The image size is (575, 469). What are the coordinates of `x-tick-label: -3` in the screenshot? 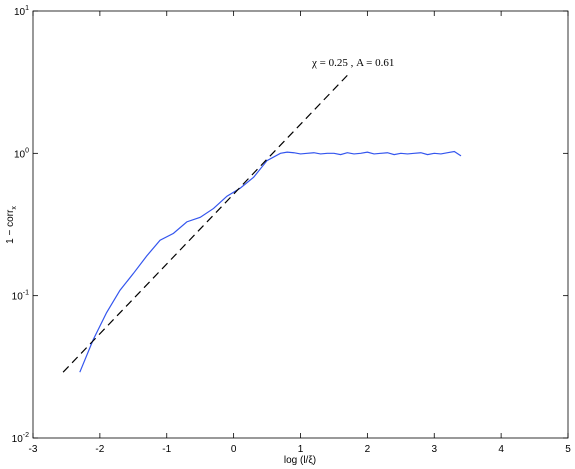 It's located at (33, 449).